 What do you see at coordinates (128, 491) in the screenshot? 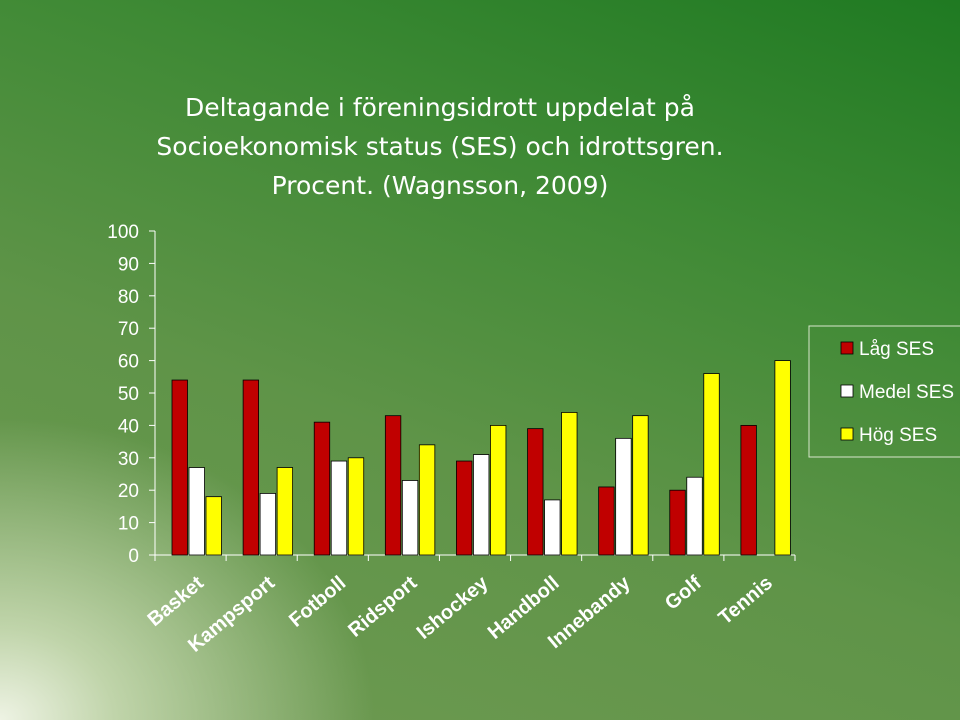
I see `y-tick-label: 20` at bounding box center [128, 491].